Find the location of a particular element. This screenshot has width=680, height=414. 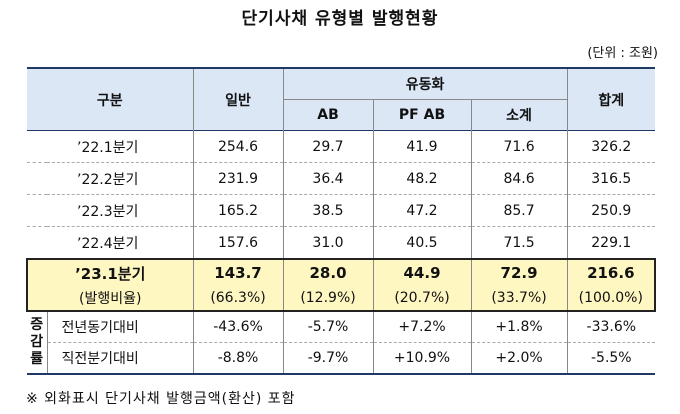

cell-pfab: +10.9% is located at coordinates (422, 358).